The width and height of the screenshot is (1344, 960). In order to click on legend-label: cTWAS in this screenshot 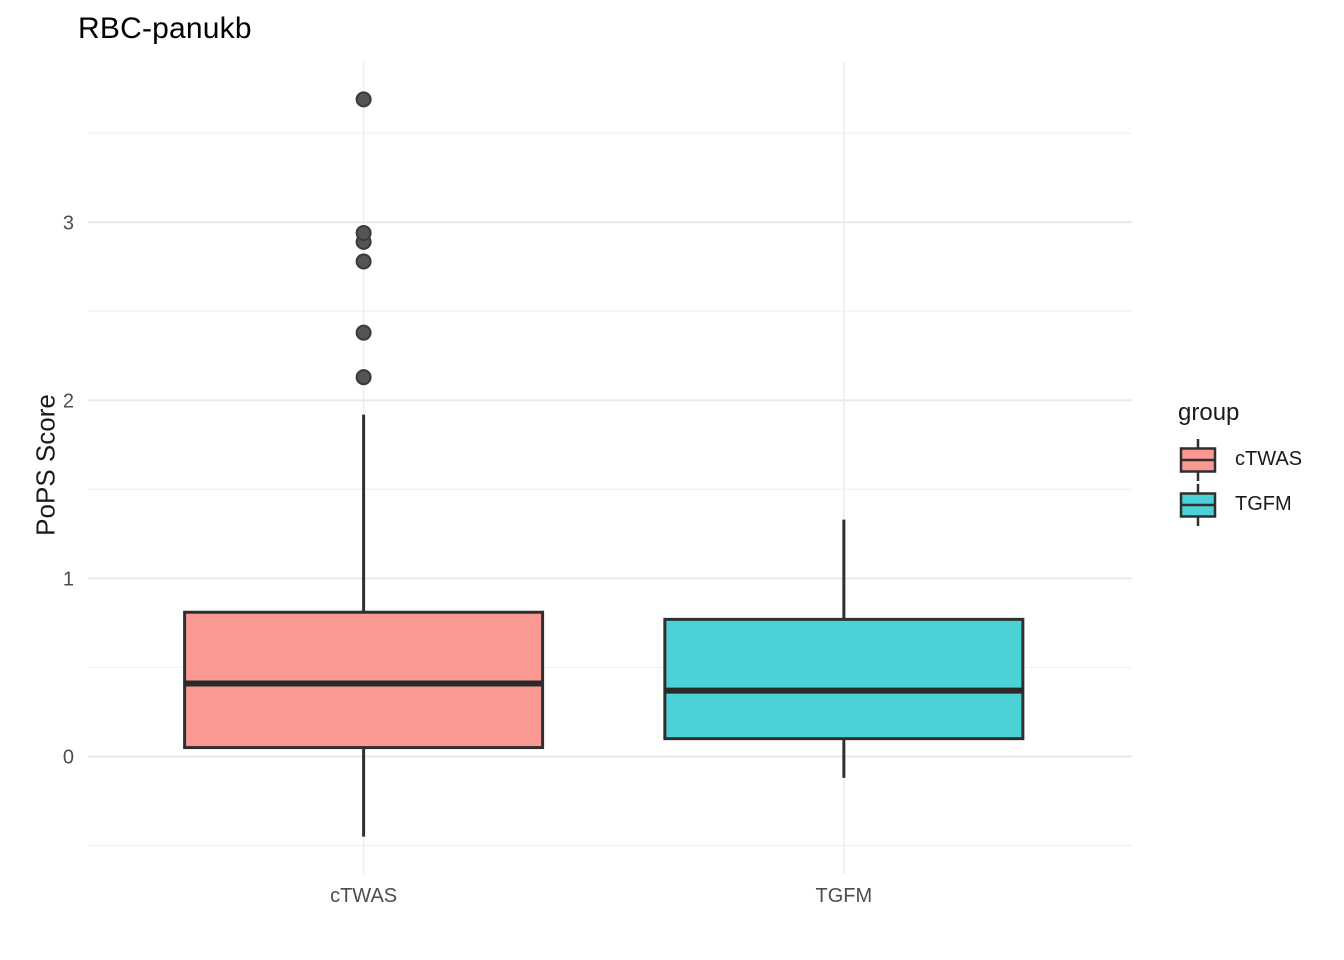, I will do `click(1269, 459)`.